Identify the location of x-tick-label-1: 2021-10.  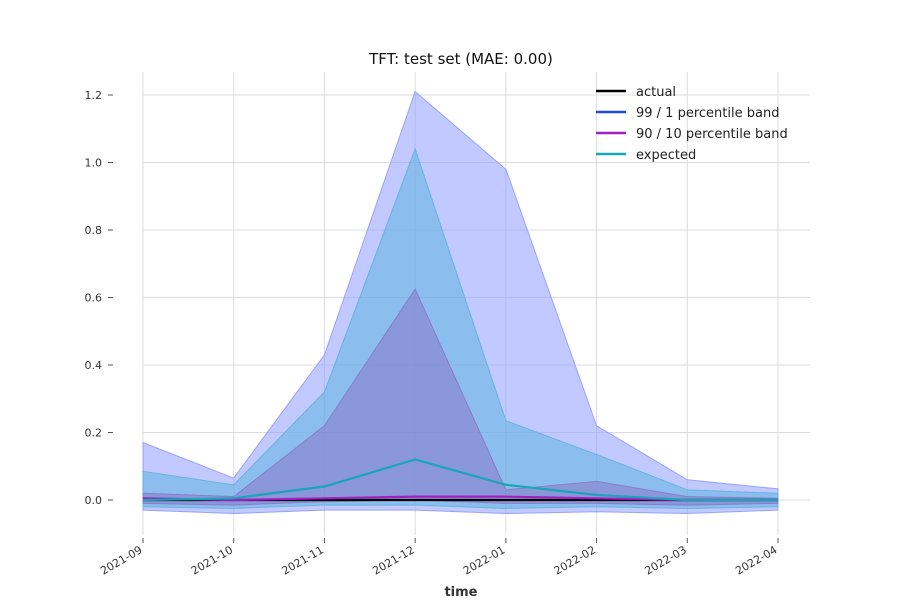
(212, 560).